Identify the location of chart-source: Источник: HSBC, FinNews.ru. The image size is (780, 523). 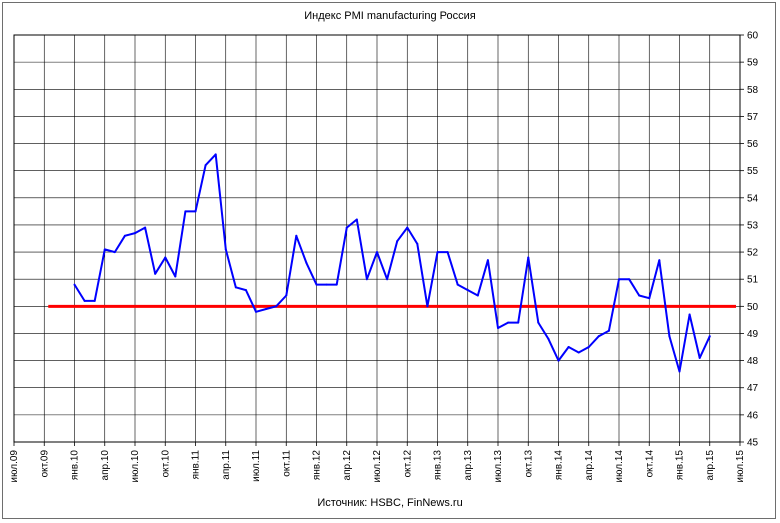
(390, 503).